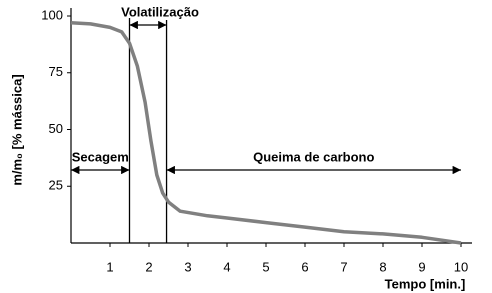 Image resolution: width=492 pixels, height=293 pixels. What do you see at coordinates (52, 14) in the screenshot?
I see `y-tick-label: 100` at bounding box center [52, 14].